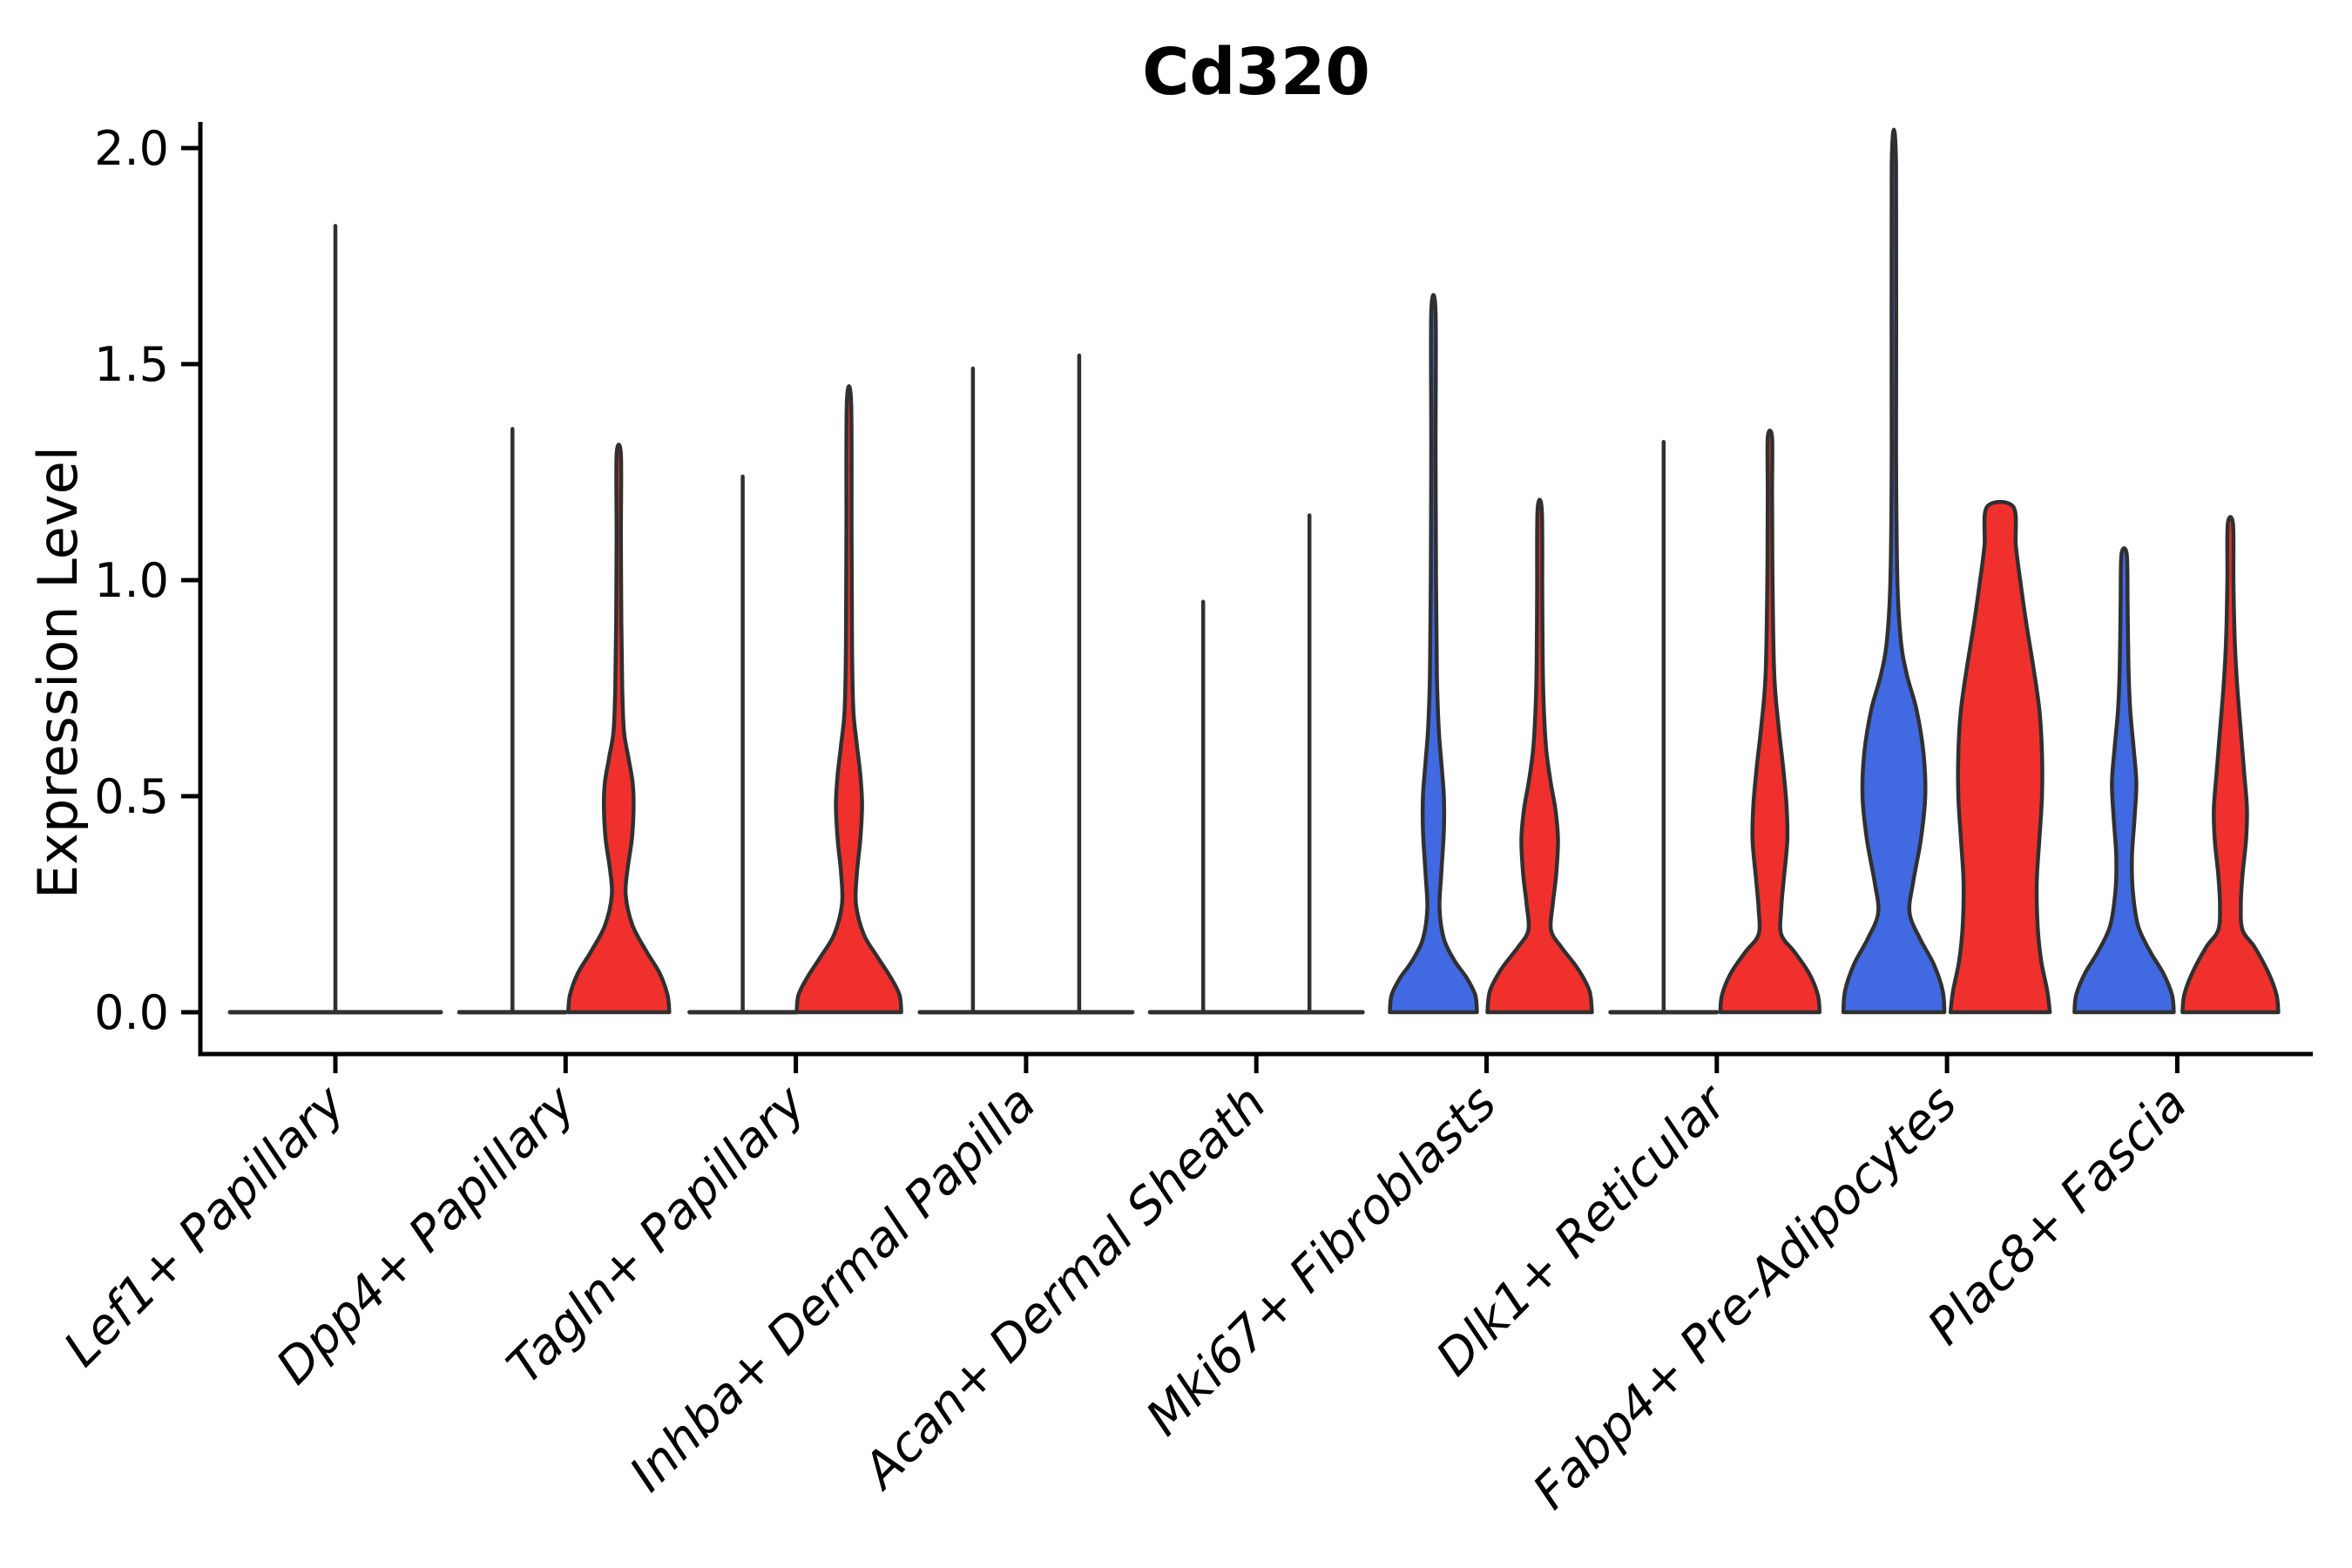 This screenshot has height=1568, width=2352. Describe the element at coordinates (131, 148) in the screenshot. I see `y-tick-label: 2.0` at that location.